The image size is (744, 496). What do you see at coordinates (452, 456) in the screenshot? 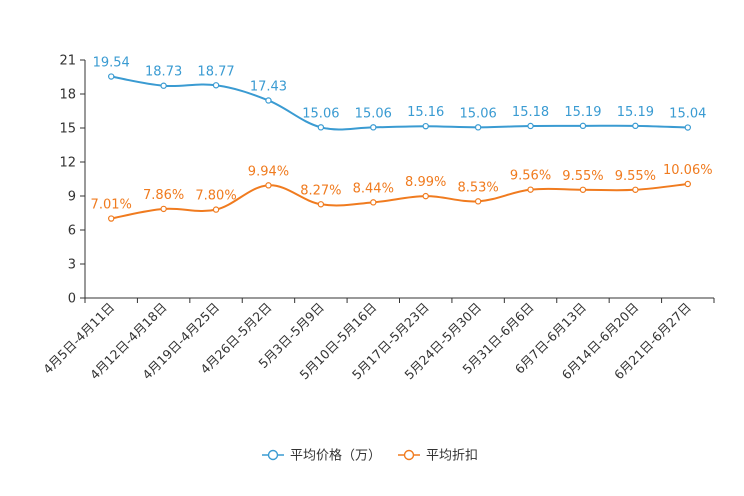
I see `legend-label: 平均折扣` at bounding box center [452, 456].